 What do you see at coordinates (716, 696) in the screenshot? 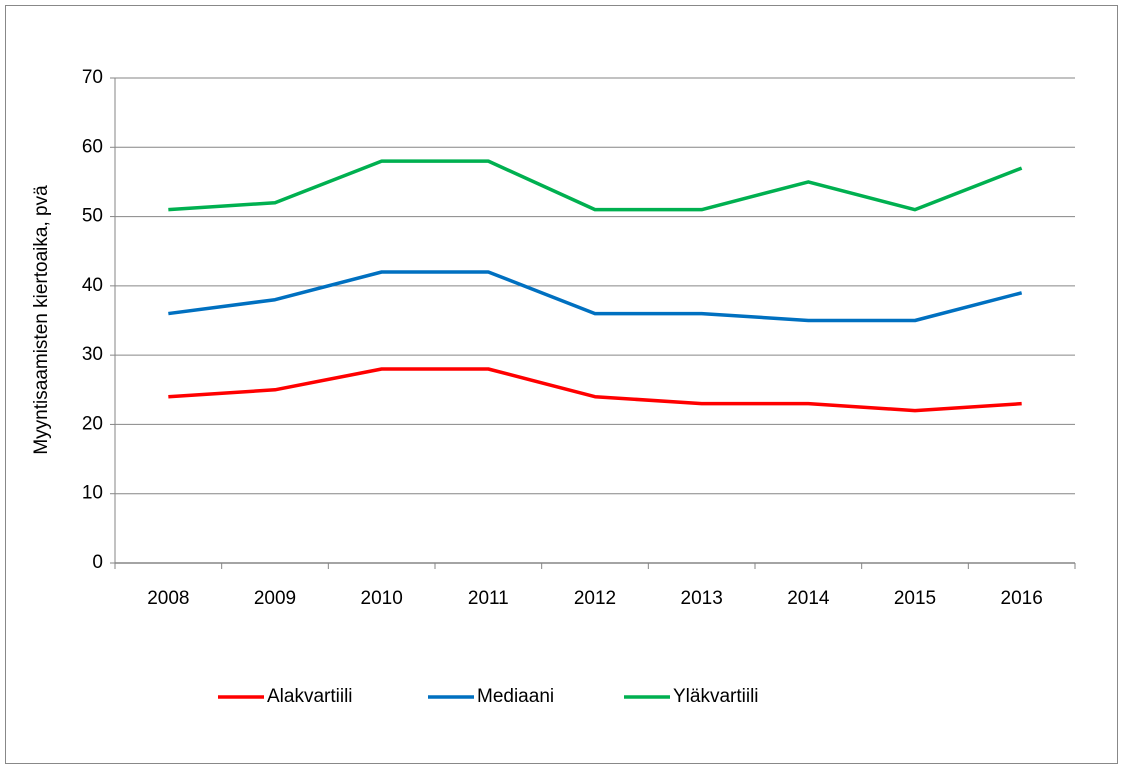
I see `legend-label: Yläkvartiili` at bounding box center [716, 696].